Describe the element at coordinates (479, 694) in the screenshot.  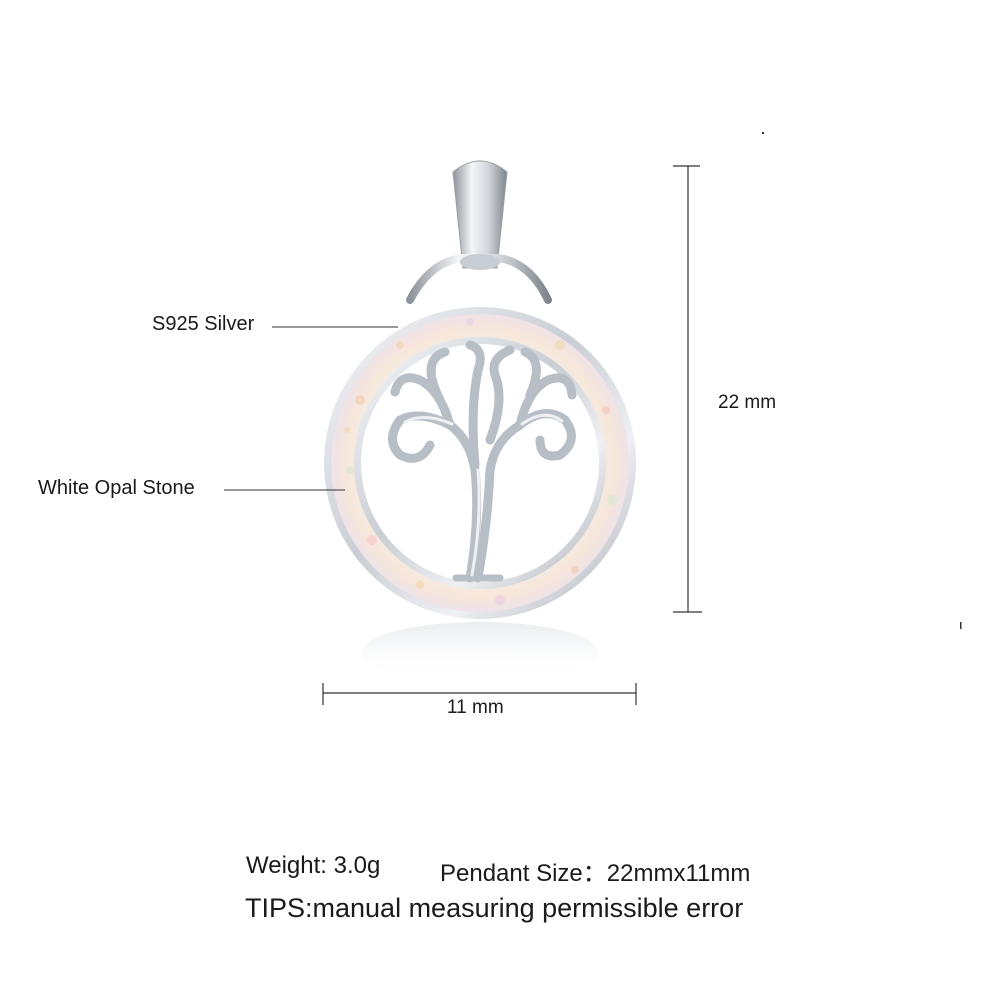
I see `width-dimension-line` at that location.